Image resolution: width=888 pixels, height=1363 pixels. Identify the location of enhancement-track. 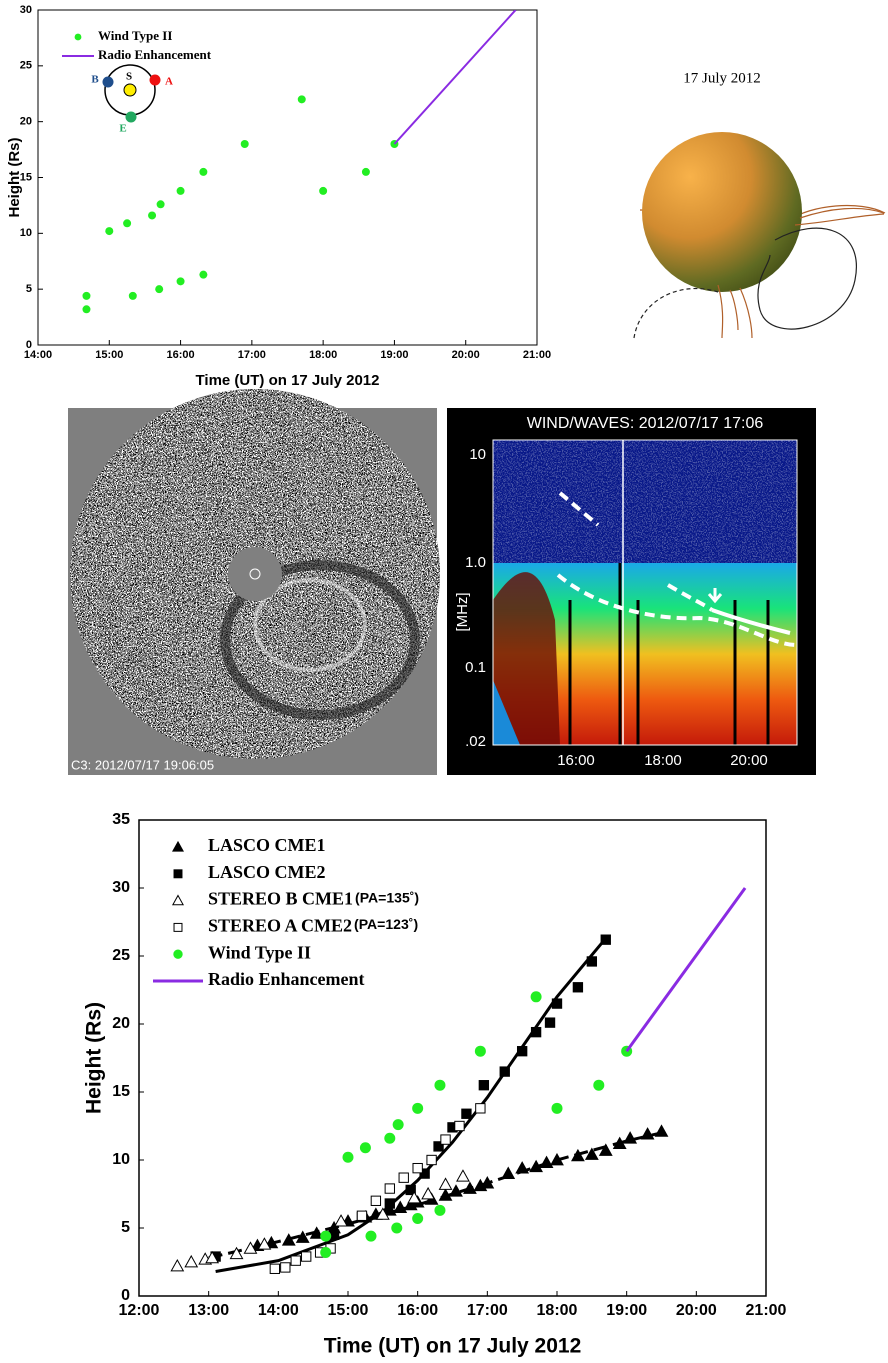
(751, 621).